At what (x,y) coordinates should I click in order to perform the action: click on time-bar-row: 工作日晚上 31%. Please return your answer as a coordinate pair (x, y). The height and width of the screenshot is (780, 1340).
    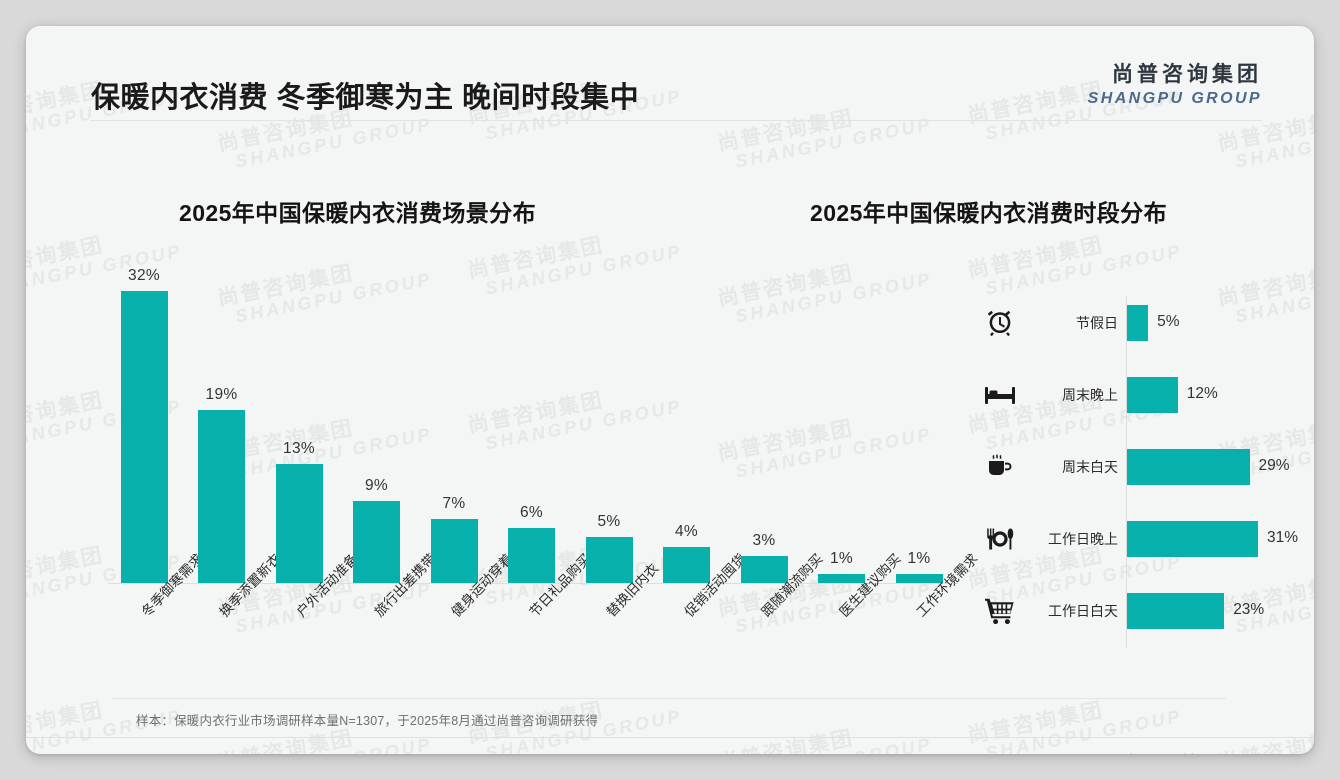
    Looking at the image, I should click on (1132, 539).